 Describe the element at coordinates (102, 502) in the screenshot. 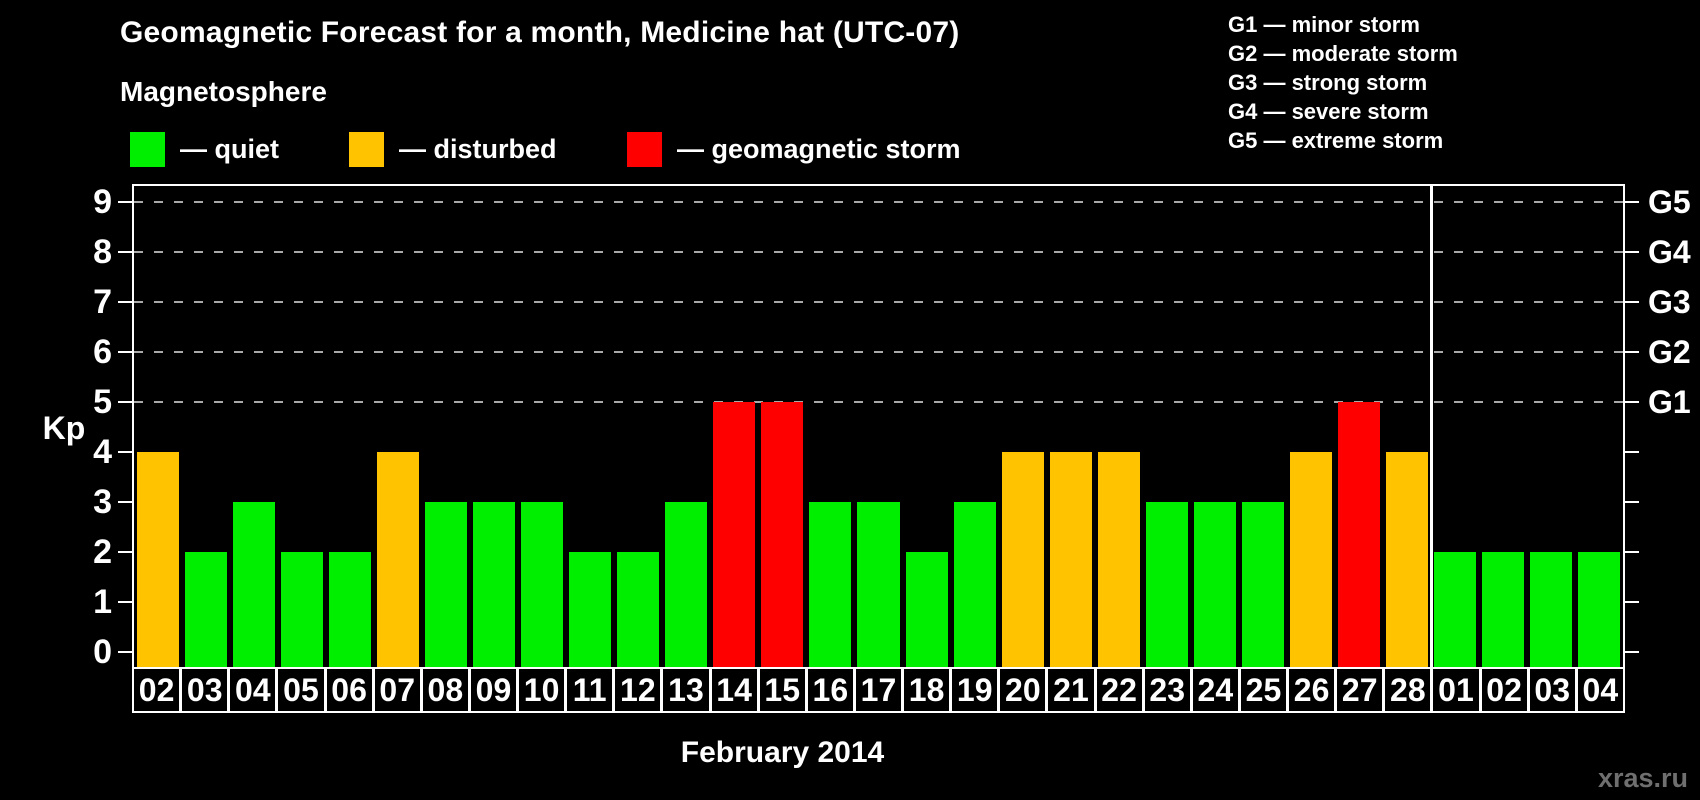

I see `y-tick-label-3: 3` at that location.